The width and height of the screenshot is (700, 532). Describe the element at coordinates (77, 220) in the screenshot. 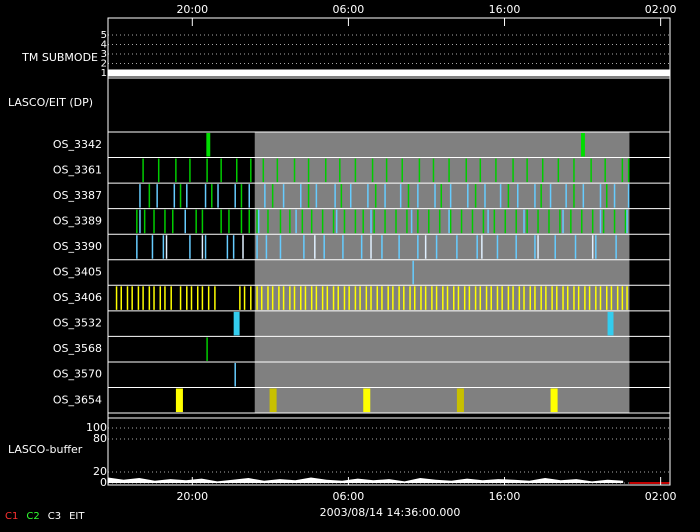

I see `row-label: OS_3389` at that location.